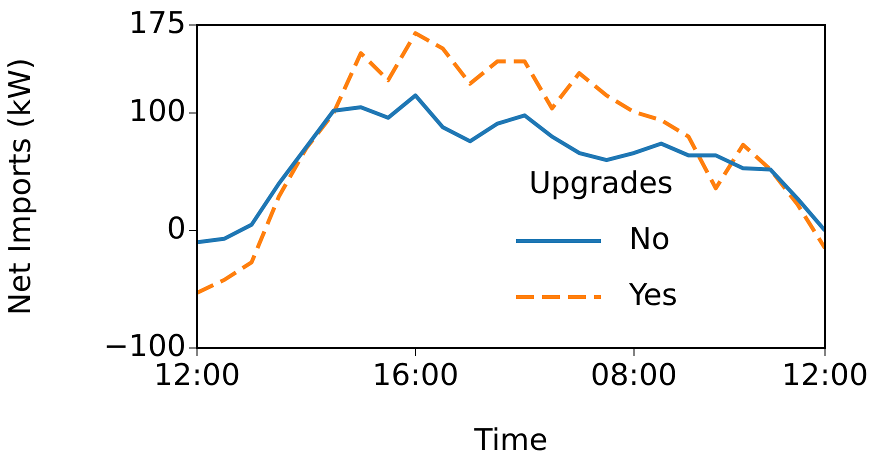 The image size is (884, 460). I want to click on legend-label: Yes, so click(653, 295).